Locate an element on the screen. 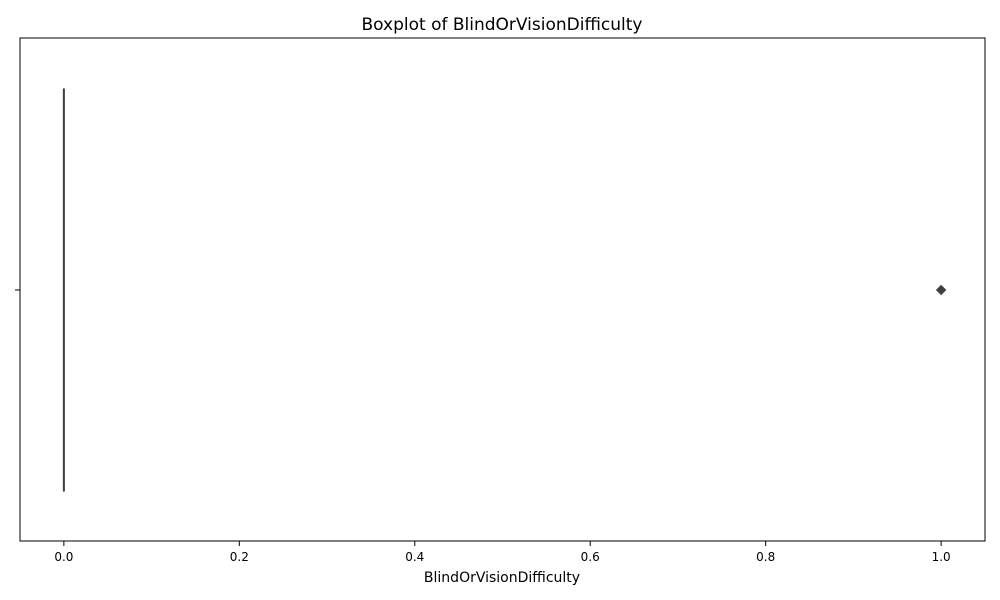 The width and height of the screenshot is (1000, 600). outlier-group is located at coordinates (941, 290).